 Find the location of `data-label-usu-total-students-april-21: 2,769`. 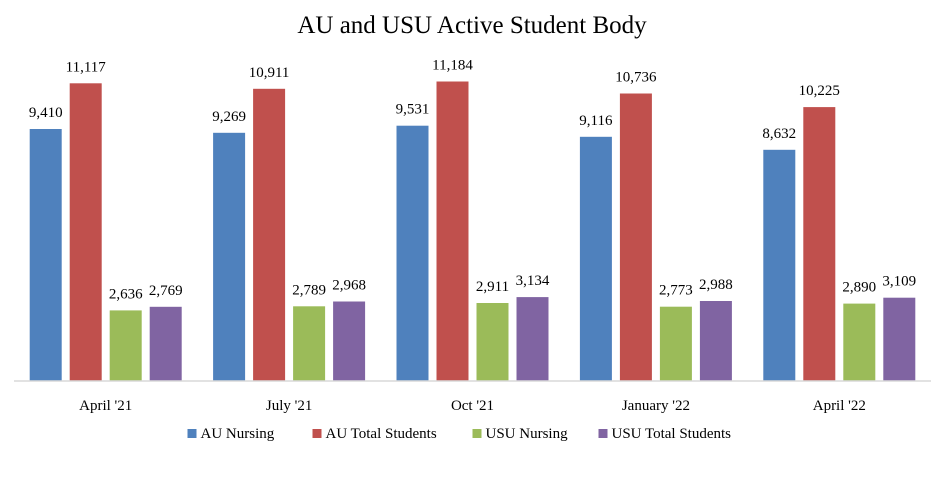

data-label-usu-total-students-april-21: 2,769 is located at coordinates (166, 291).